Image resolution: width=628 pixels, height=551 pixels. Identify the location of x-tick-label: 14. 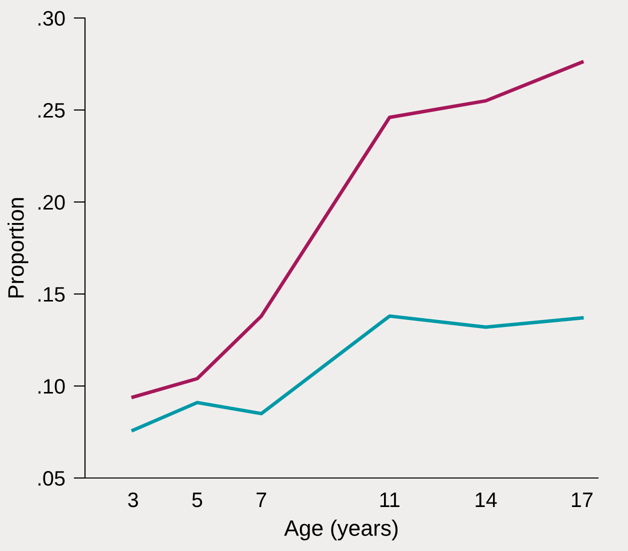
(486, 499).